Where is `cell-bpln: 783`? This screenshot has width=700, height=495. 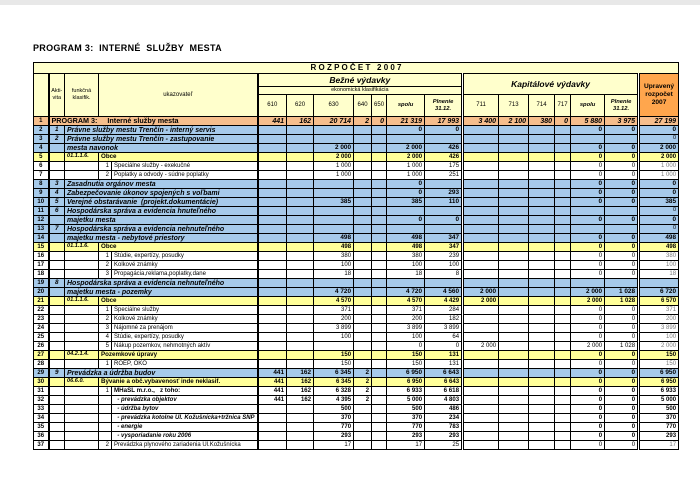
cell-bpln: 783 is located at coordinates (444, 427).